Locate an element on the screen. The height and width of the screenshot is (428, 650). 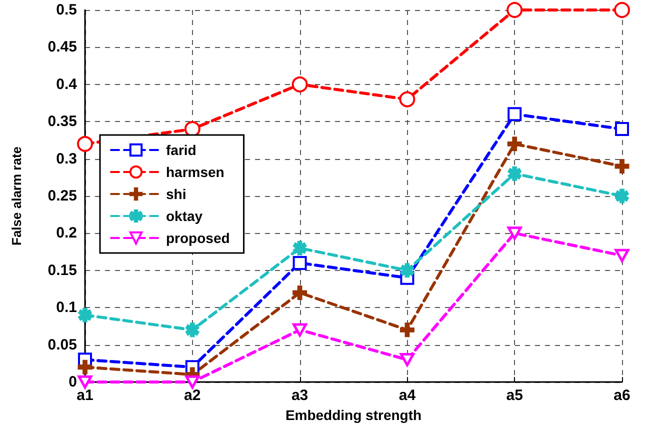
y-tick-label: 0.1 is located at coordinates (66, 307).